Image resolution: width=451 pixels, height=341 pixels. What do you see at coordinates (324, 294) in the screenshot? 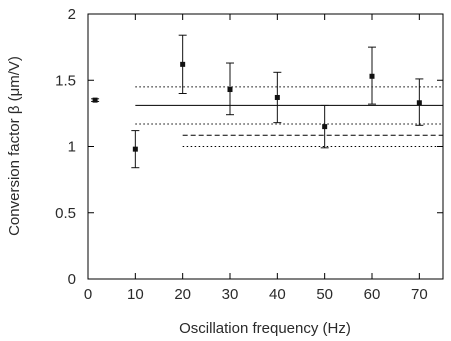
I see `x-tick-label: 50` at bounding box center [324, 294].